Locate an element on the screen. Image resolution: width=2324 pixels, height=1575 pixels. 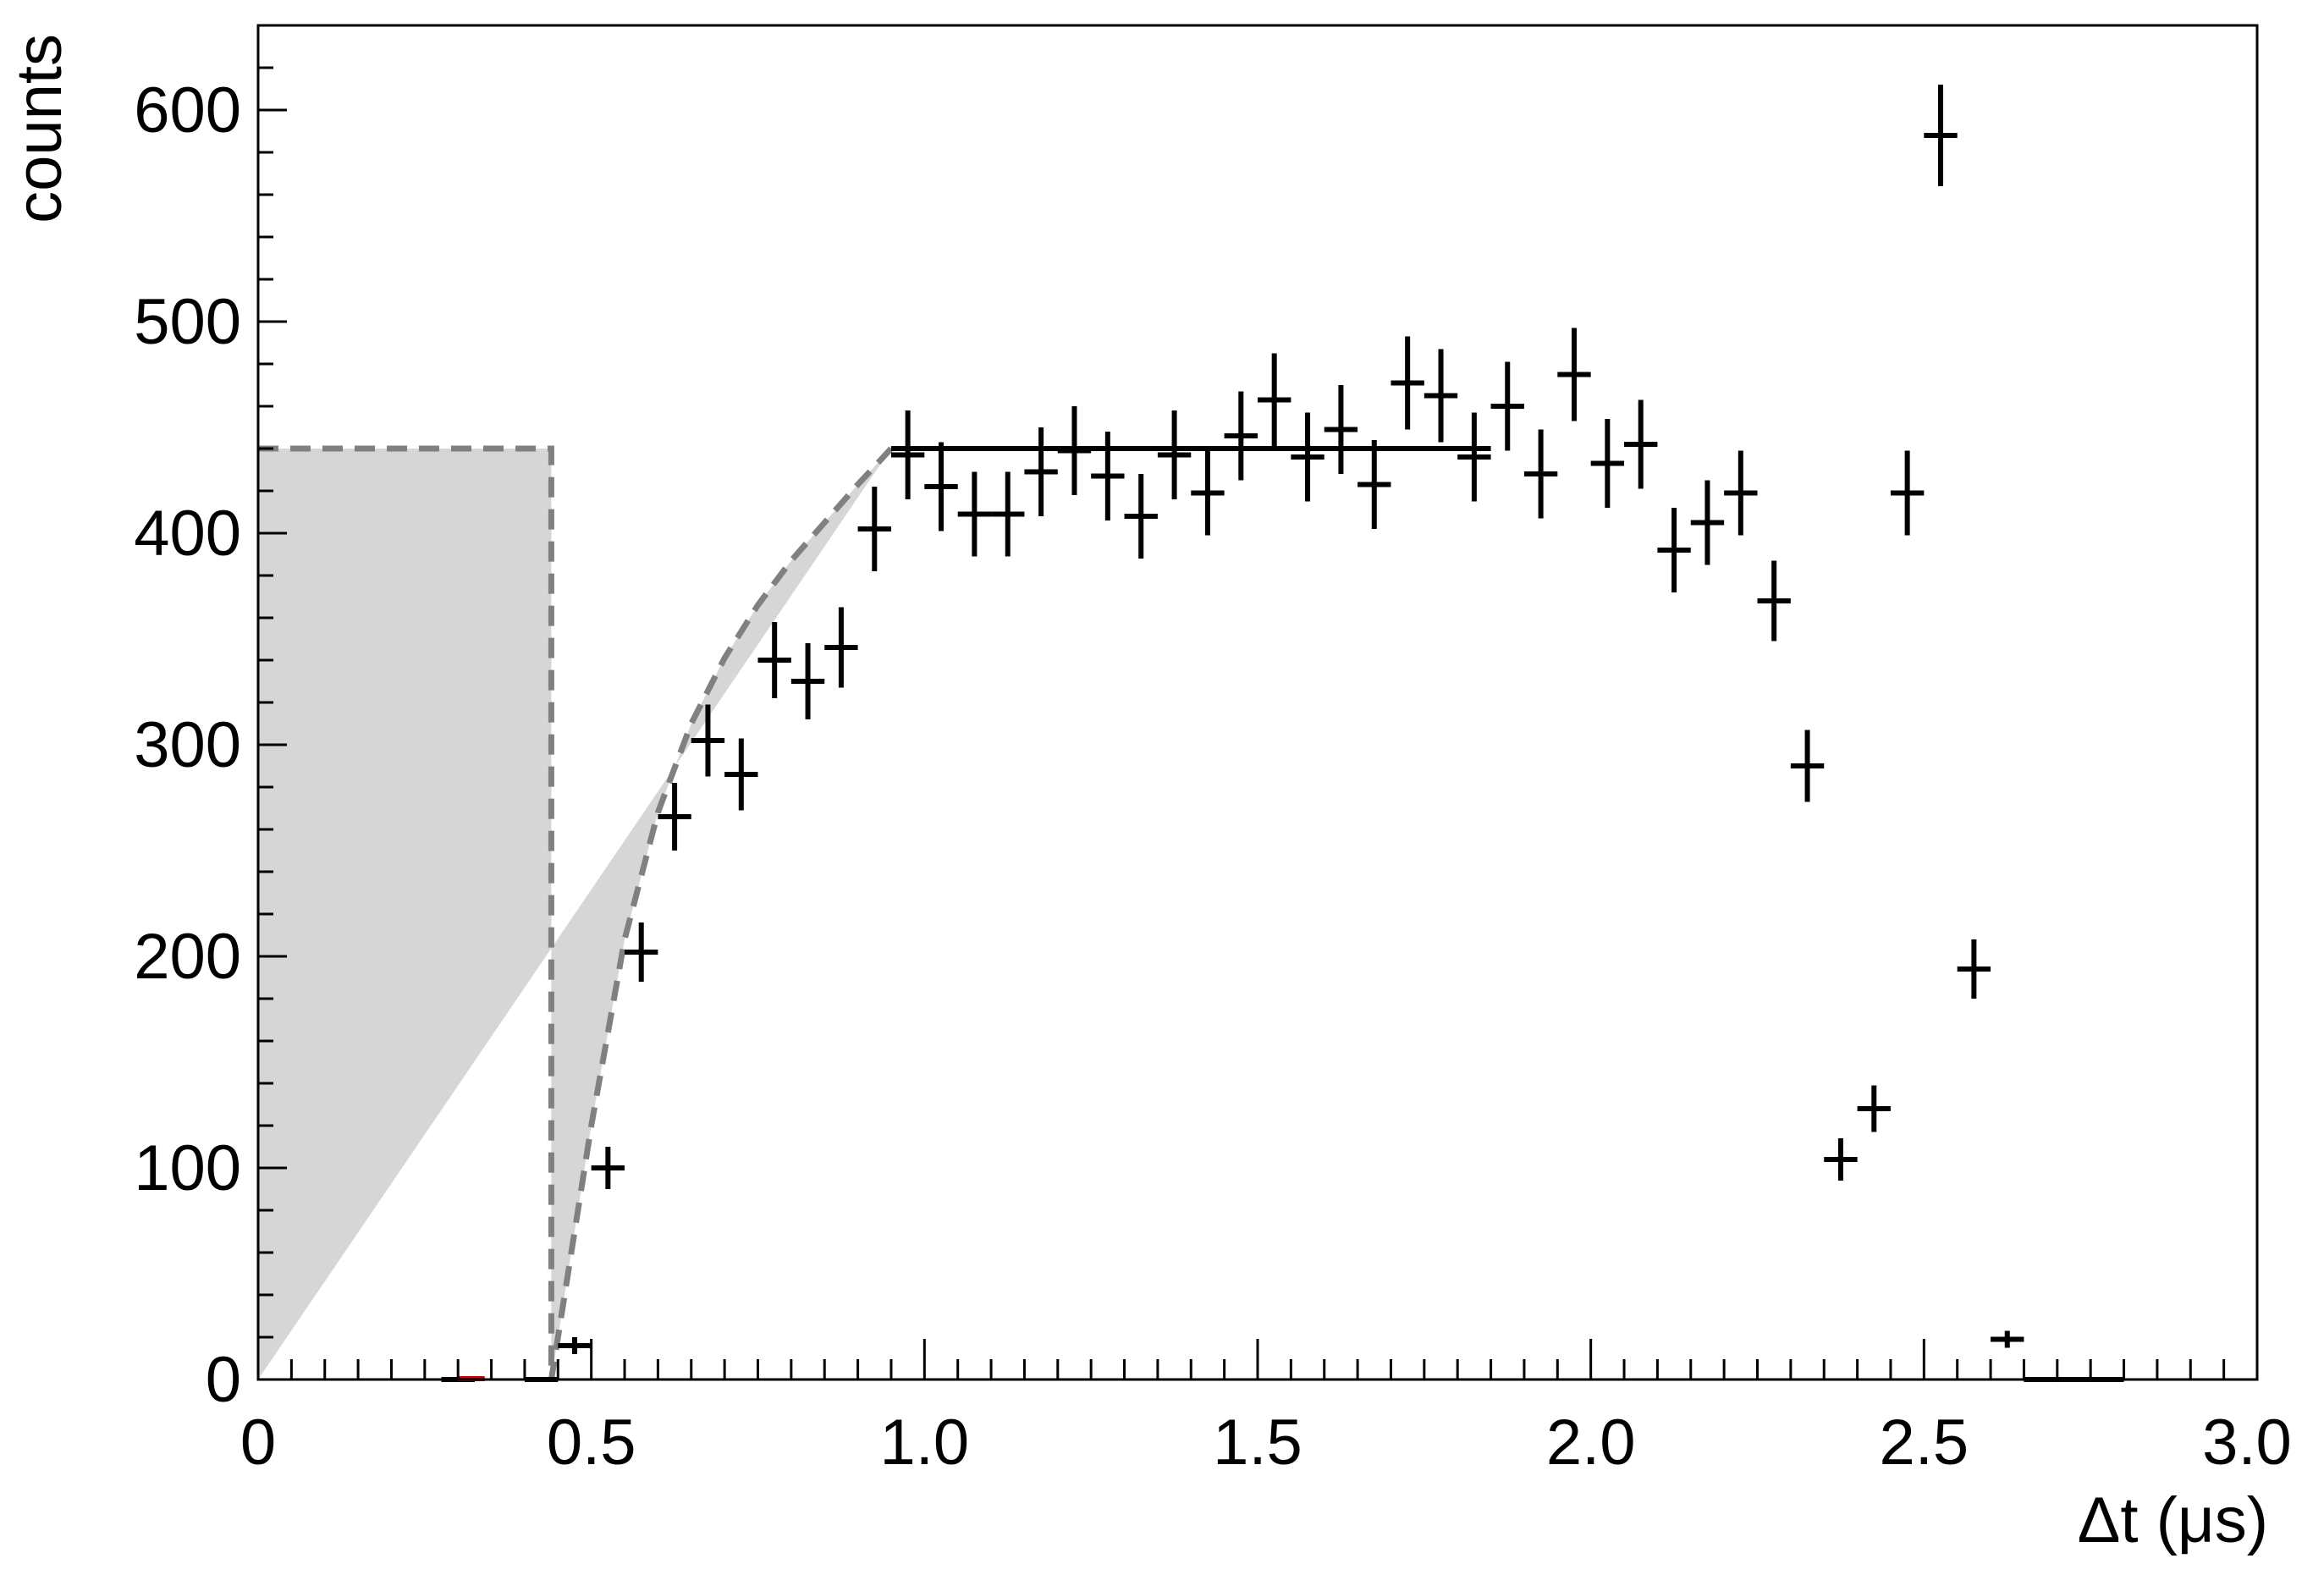
y-tick-label: 400 is located at coordinates (187, 534).